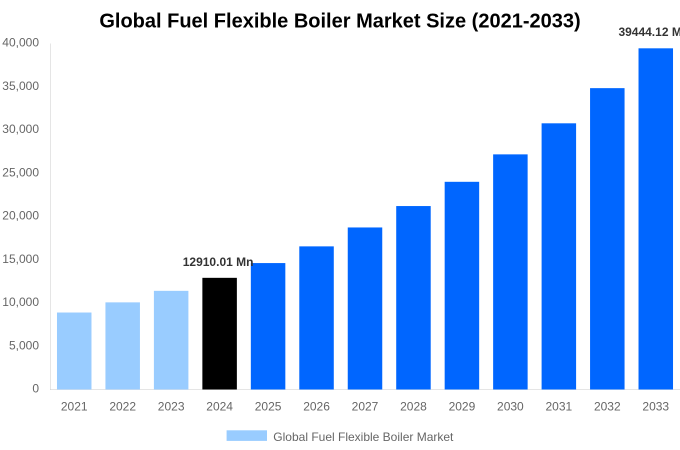  What do you see at coordinates (20, 216) in the screenshot?
I see `svg-text: 20,000` at bounding box center [20, 216].